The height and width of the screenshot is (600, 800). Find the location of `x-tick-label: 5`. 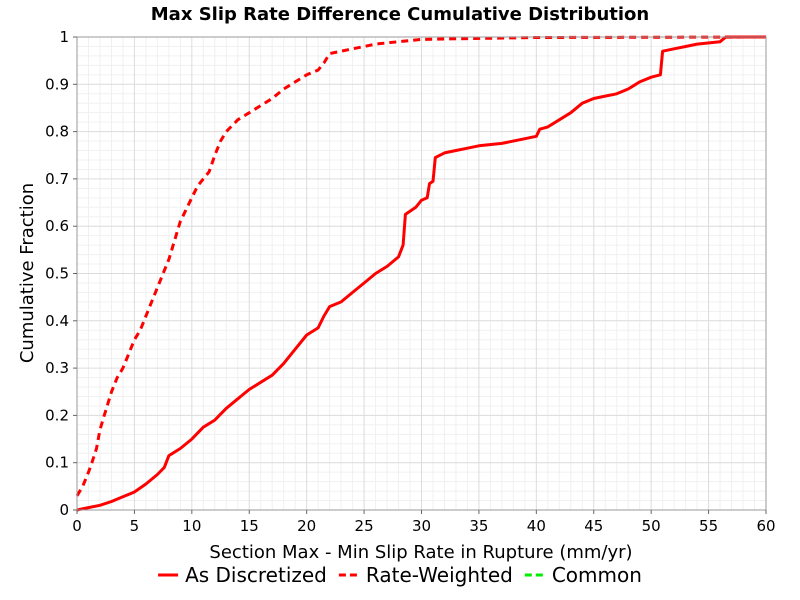

x-tick-label: 5 is located at coordinates (135, 526).